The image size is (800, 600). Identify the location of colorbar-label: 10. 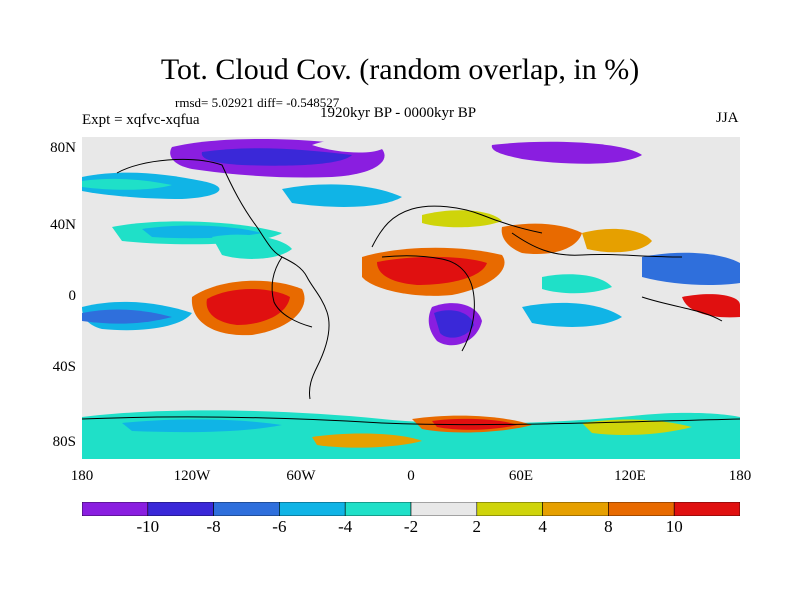
(674, 526).